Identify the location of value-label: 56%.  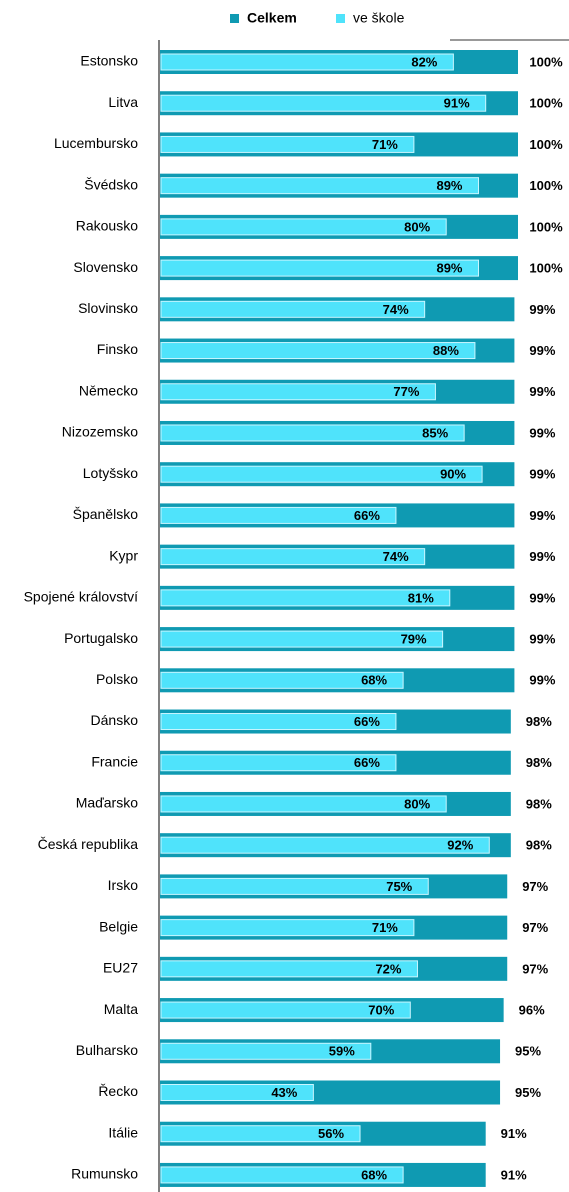
(331, 1133).